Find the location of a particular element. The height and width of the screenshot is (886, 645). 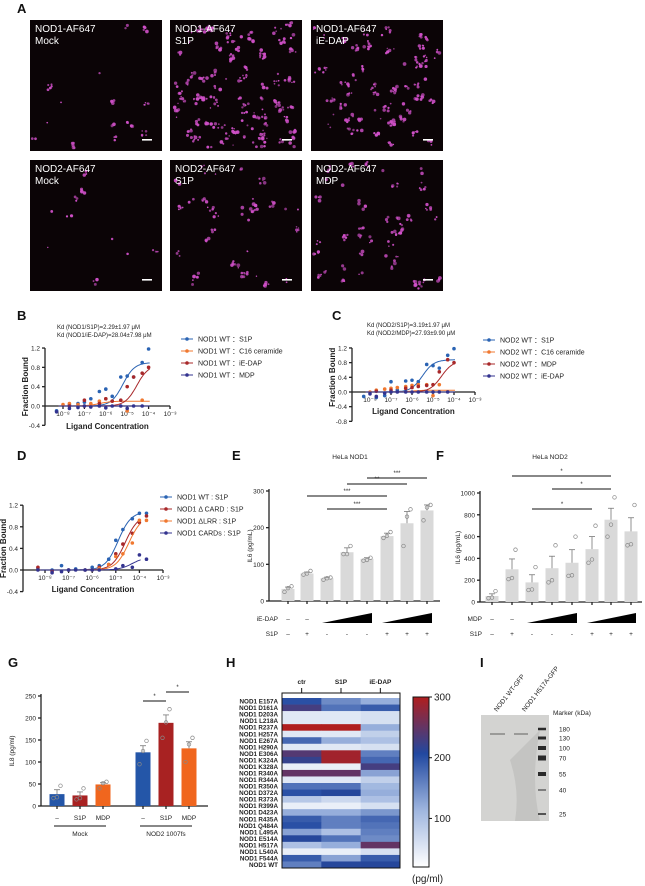

row-label: NOD1 WT is located at coordinates (263, 865).